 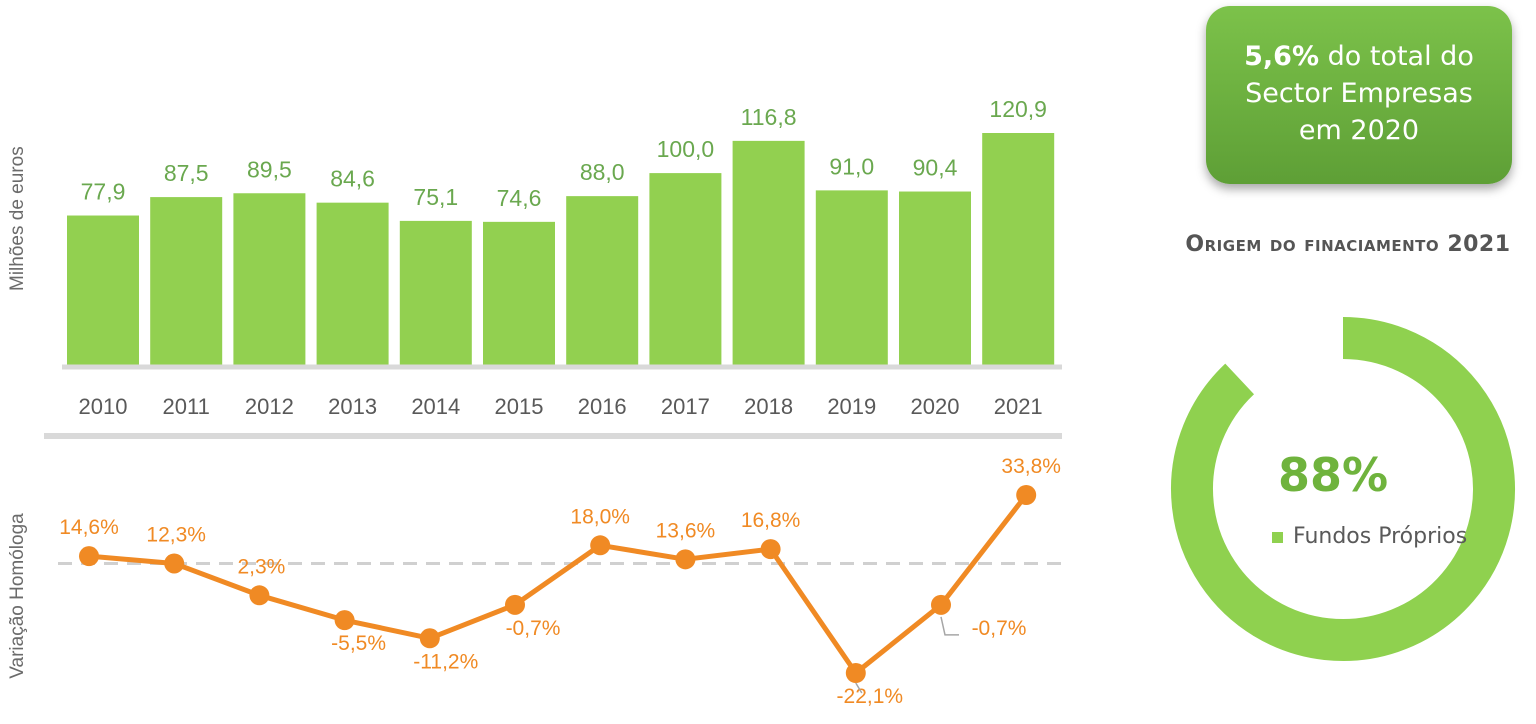 What do you see at coordinates (269, 169) in the screenshot?
I see `bar-value-label: 89,5` at bounding box center [269, 169].